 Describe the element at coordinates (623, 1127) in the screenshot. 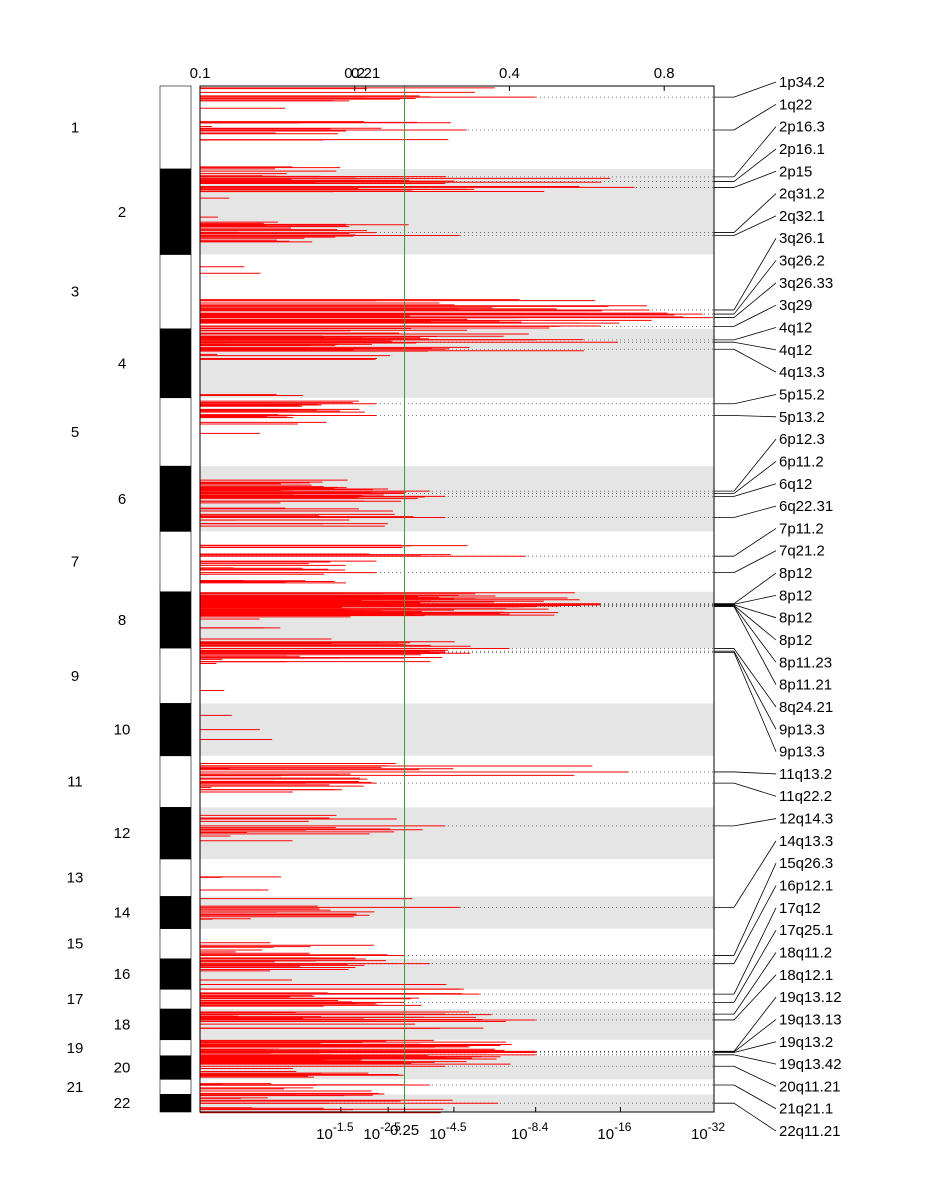

I see `qvalue-tick-exponent: -16` at that location.